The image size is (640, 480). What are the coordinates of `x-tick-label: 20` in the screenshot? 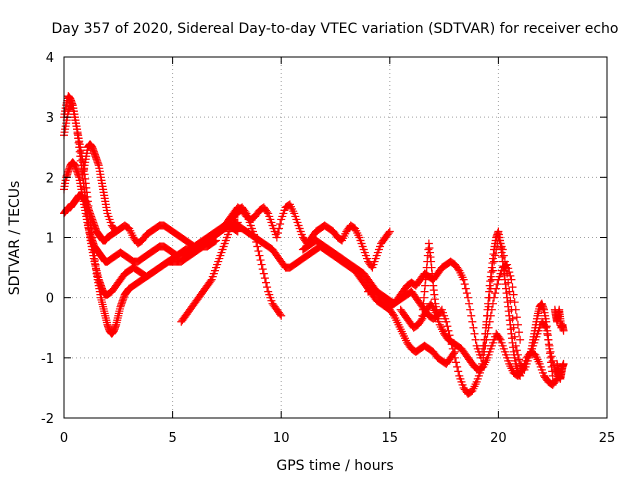 It's located at (498, 438).